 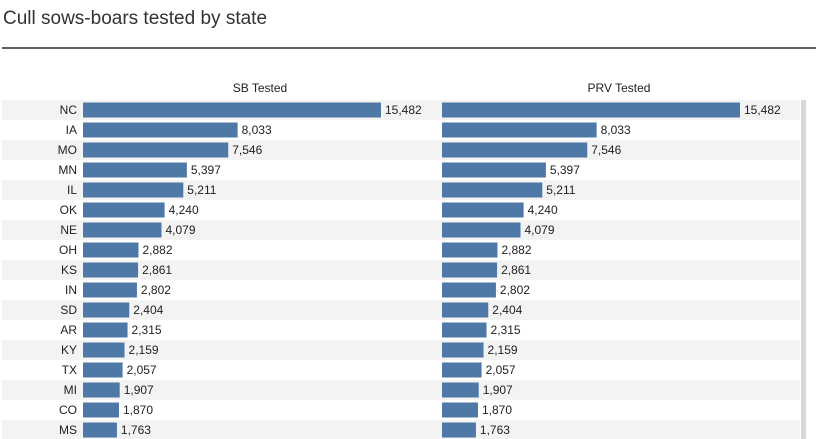 I want to click on sb-tested-value-label-ar: 2,315, so click(x=147, y=330).